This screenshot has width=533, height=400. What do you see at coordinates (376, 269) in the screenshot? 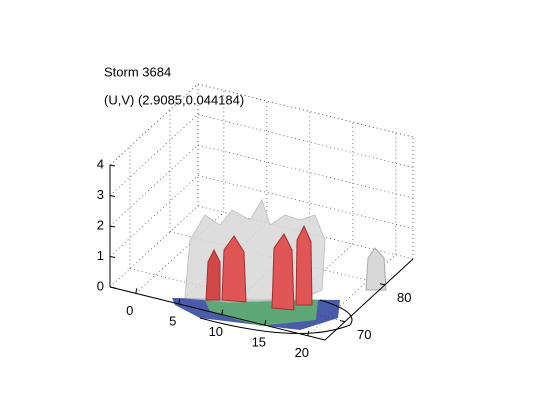
I see `gray-surface` at bounding box center [376, 269].